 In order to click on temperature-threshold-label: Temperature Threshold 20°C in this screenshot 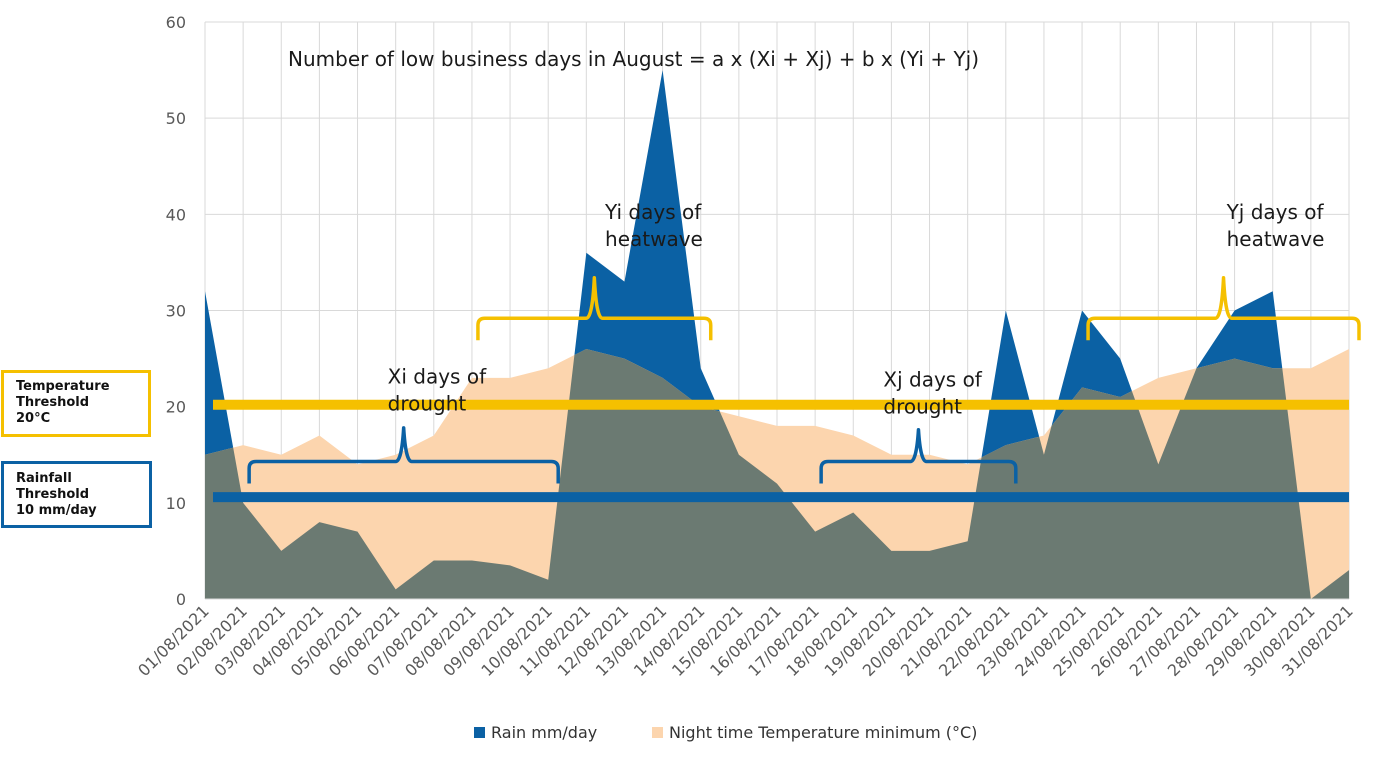, I will do `click(76, 403)`.